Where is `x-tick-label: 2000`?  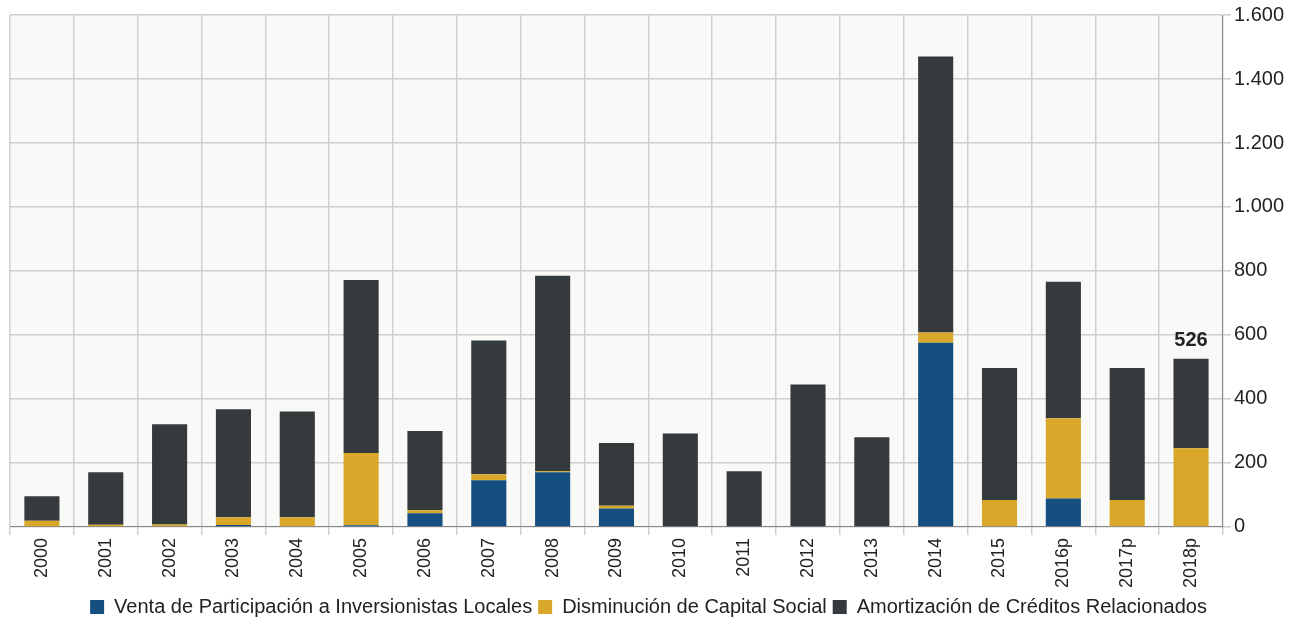 x-tick-label: 2000 is located at coordinates (40, 557).